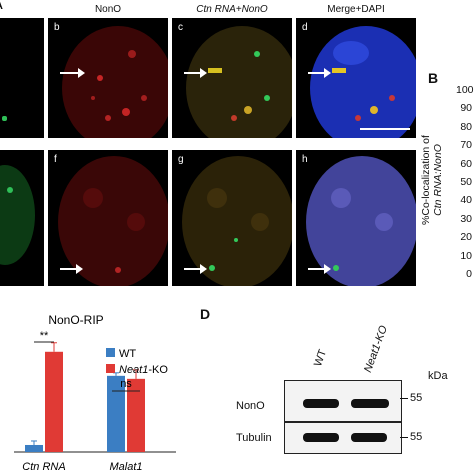 This screenshot has height=474, width=474. What do you see at coordinates (43, 467) in the screenshot?
I see `category-label: Ctn RNA` at bounding box center [43, 467].